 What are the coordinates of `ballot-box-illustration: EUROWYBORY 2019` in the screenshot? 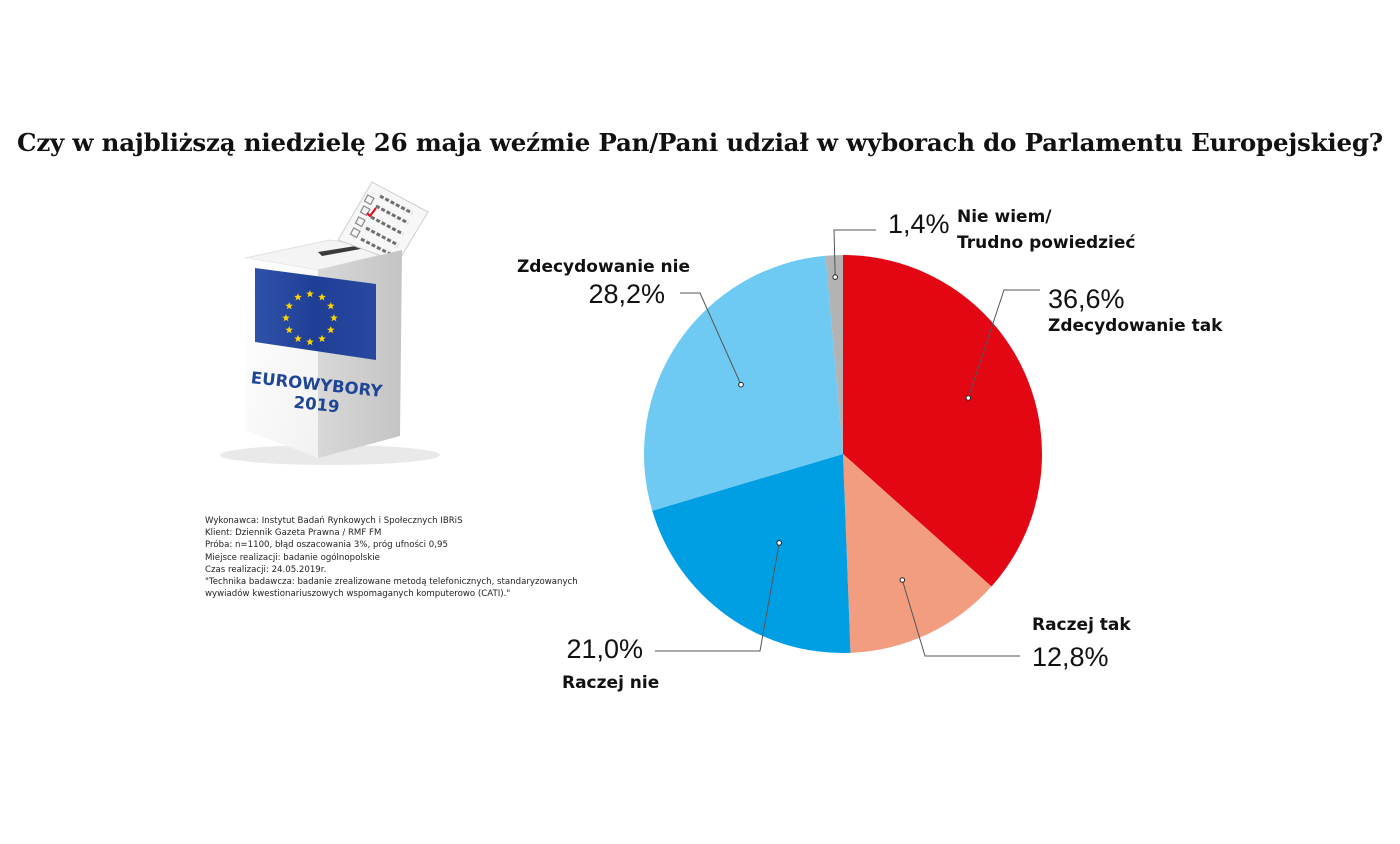 It's located at (330, 323).